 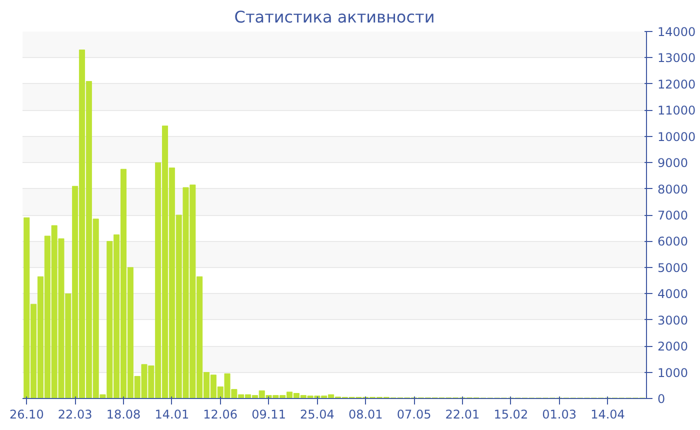 What do you see at coordinates (662, 399) in the screenshot?
I see `y-tick-label: 0` at bounding box center [662, 399].